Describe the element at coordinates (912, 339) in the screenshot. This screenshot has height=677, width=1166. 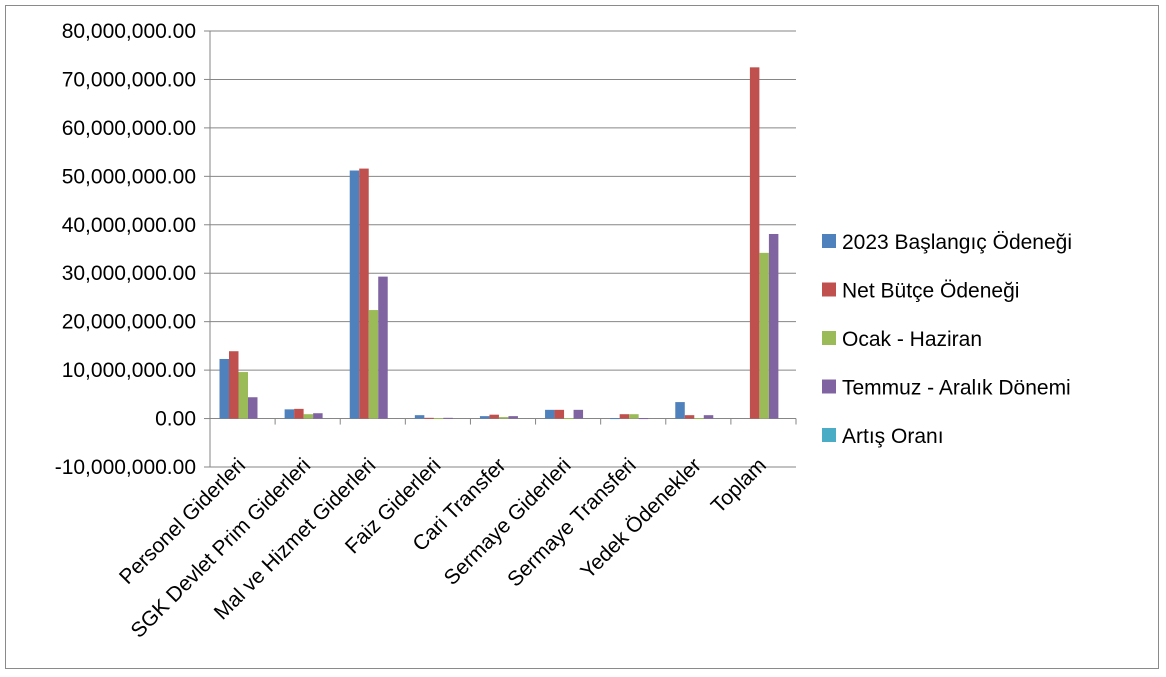
I see `legend-entry: Ocak - Haziran` at that location.